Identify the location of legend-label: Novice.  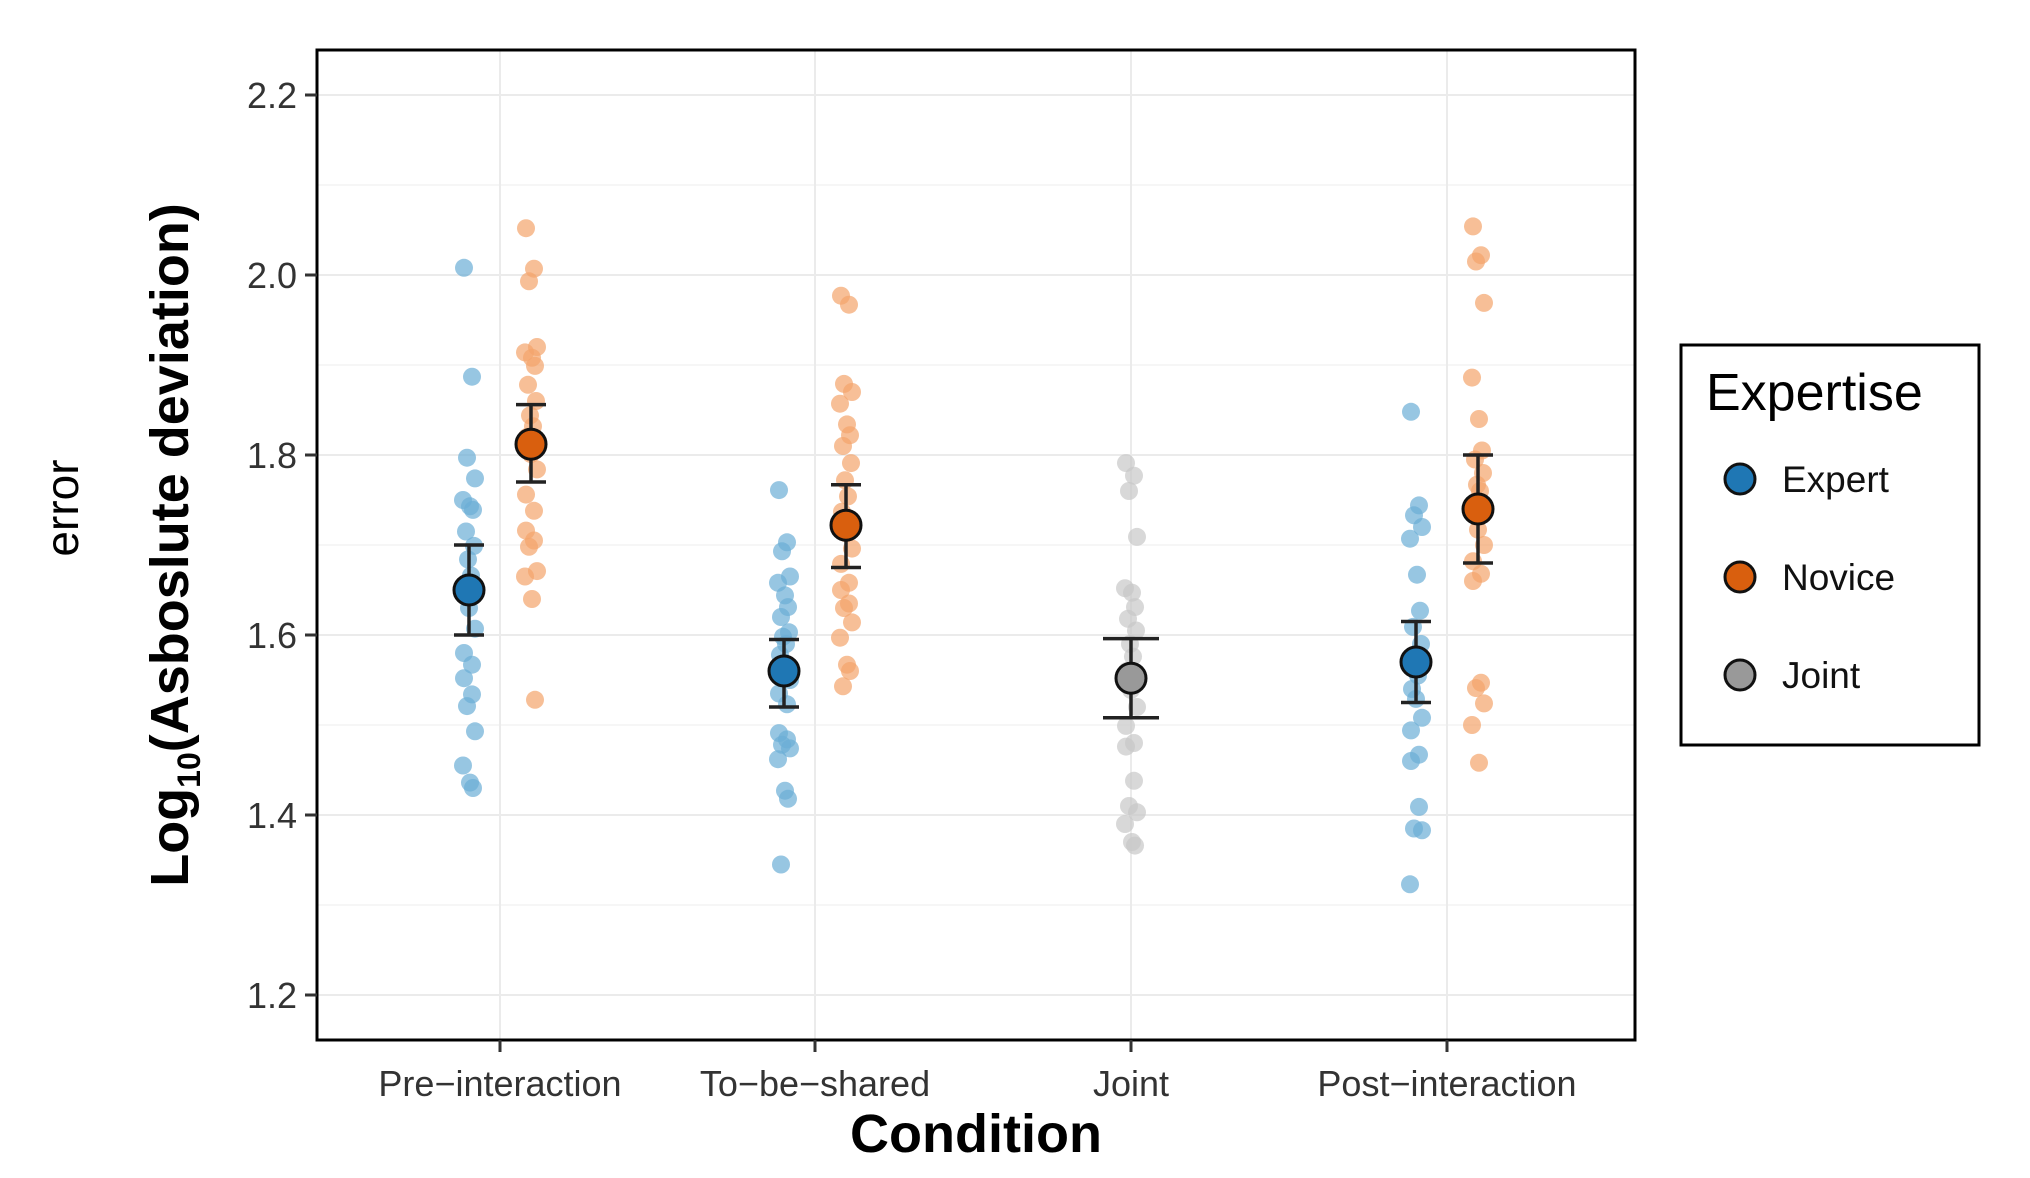
(1838, 577).